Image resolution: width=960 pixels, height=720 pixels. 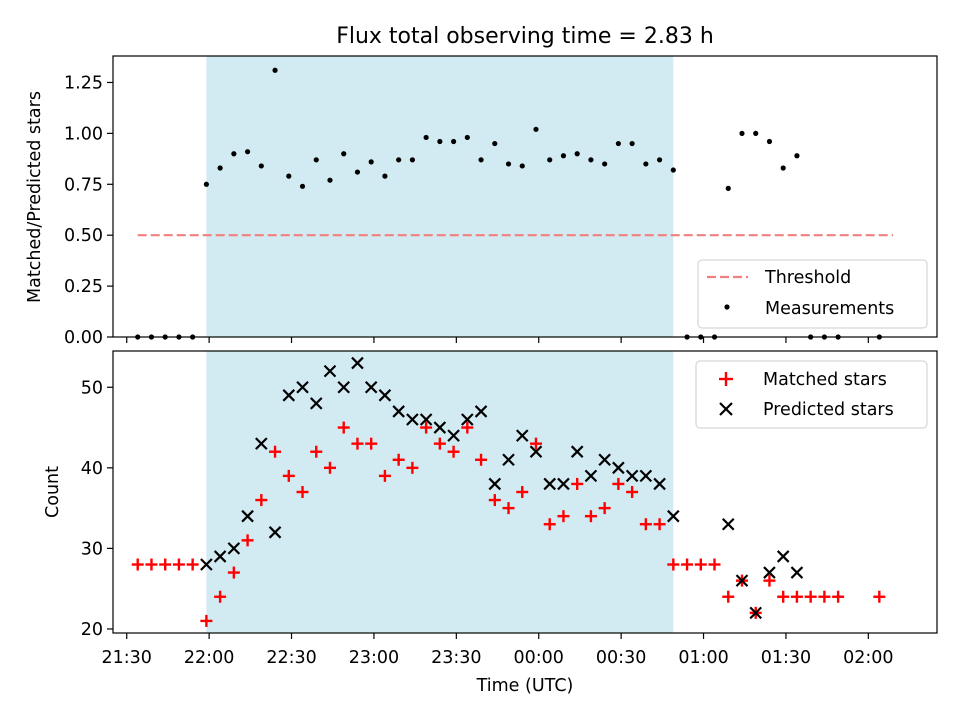 I want to click on bottom-legend-box, so click(x=811, y=394).